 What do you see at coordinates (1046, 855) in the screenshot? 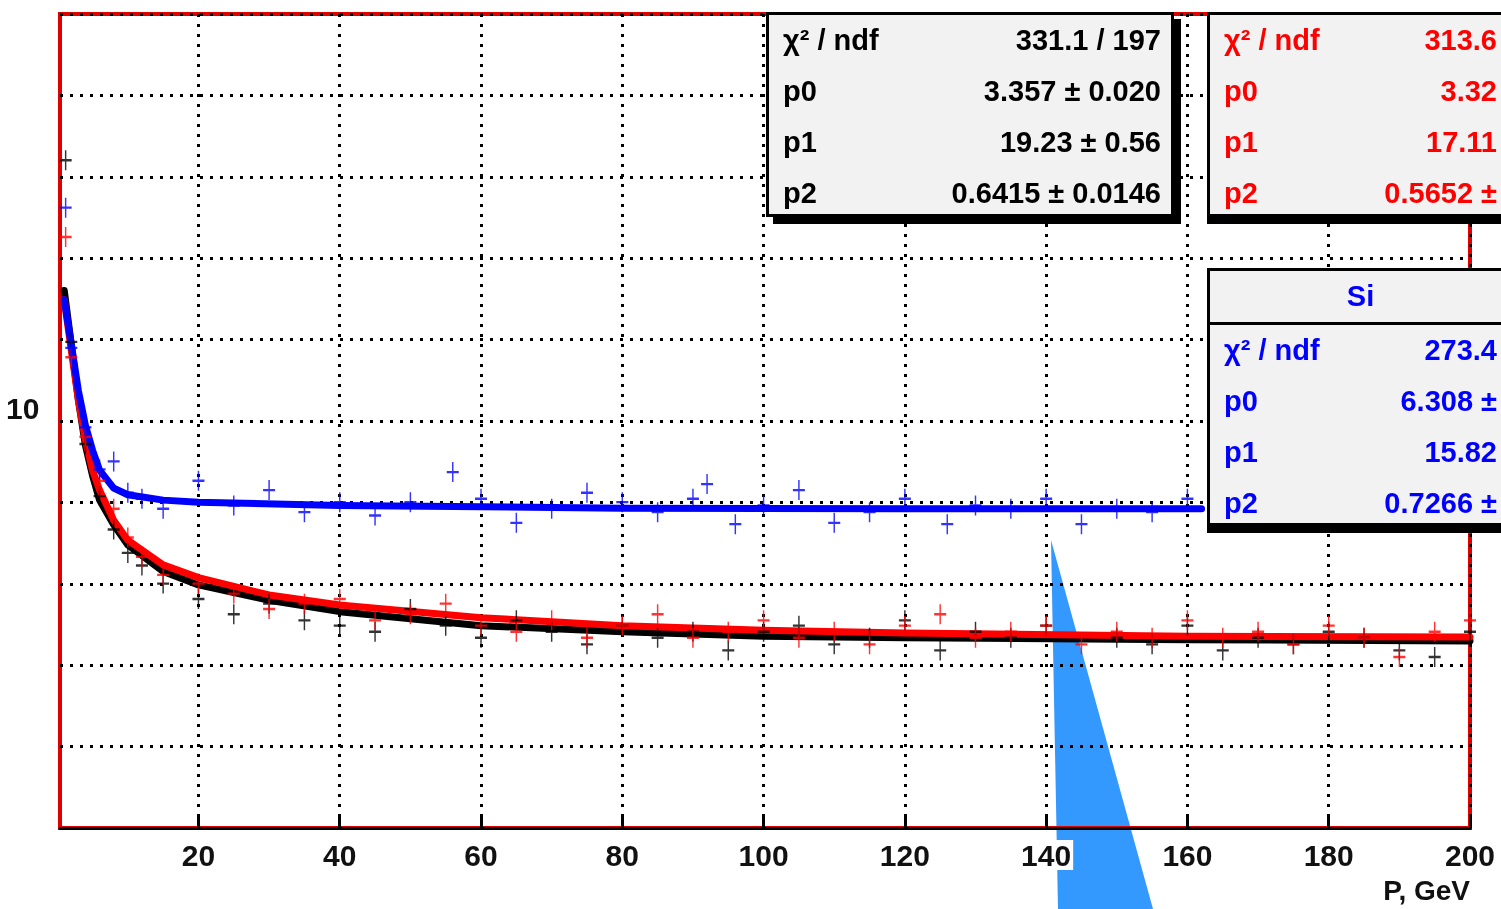
I see `x-tick-label: 140` at bounding box center [1046, 855].